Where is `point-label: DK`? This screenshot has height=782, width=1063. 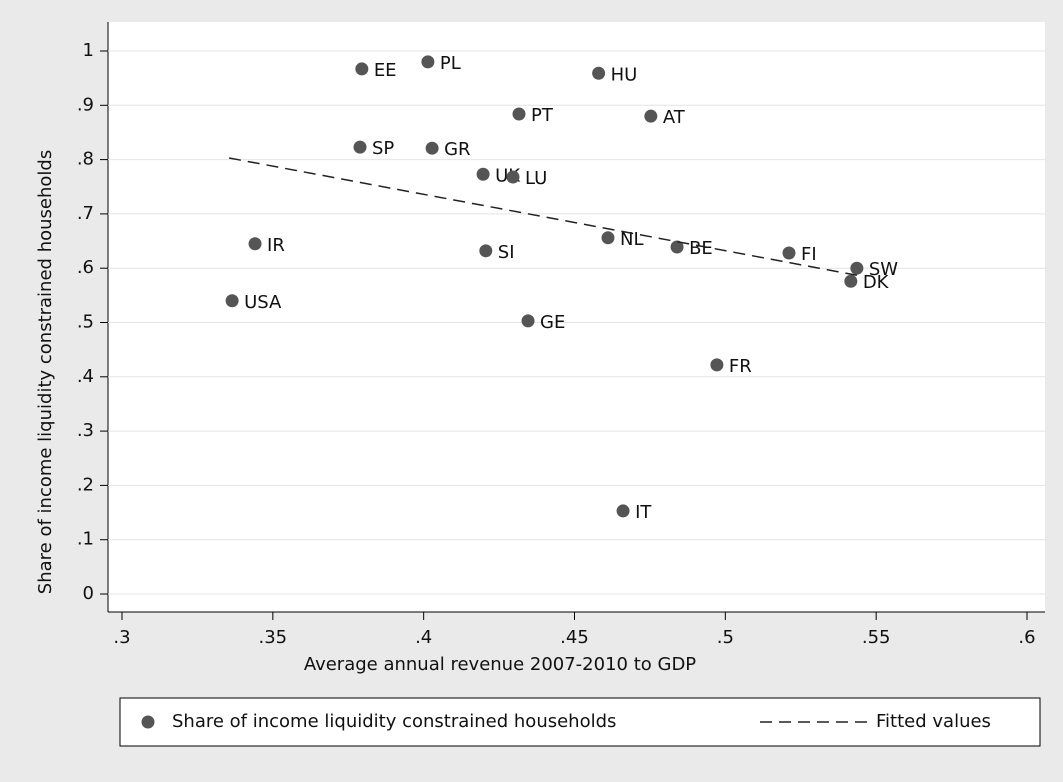 point-label: DK is located at coordinates (876, 282).